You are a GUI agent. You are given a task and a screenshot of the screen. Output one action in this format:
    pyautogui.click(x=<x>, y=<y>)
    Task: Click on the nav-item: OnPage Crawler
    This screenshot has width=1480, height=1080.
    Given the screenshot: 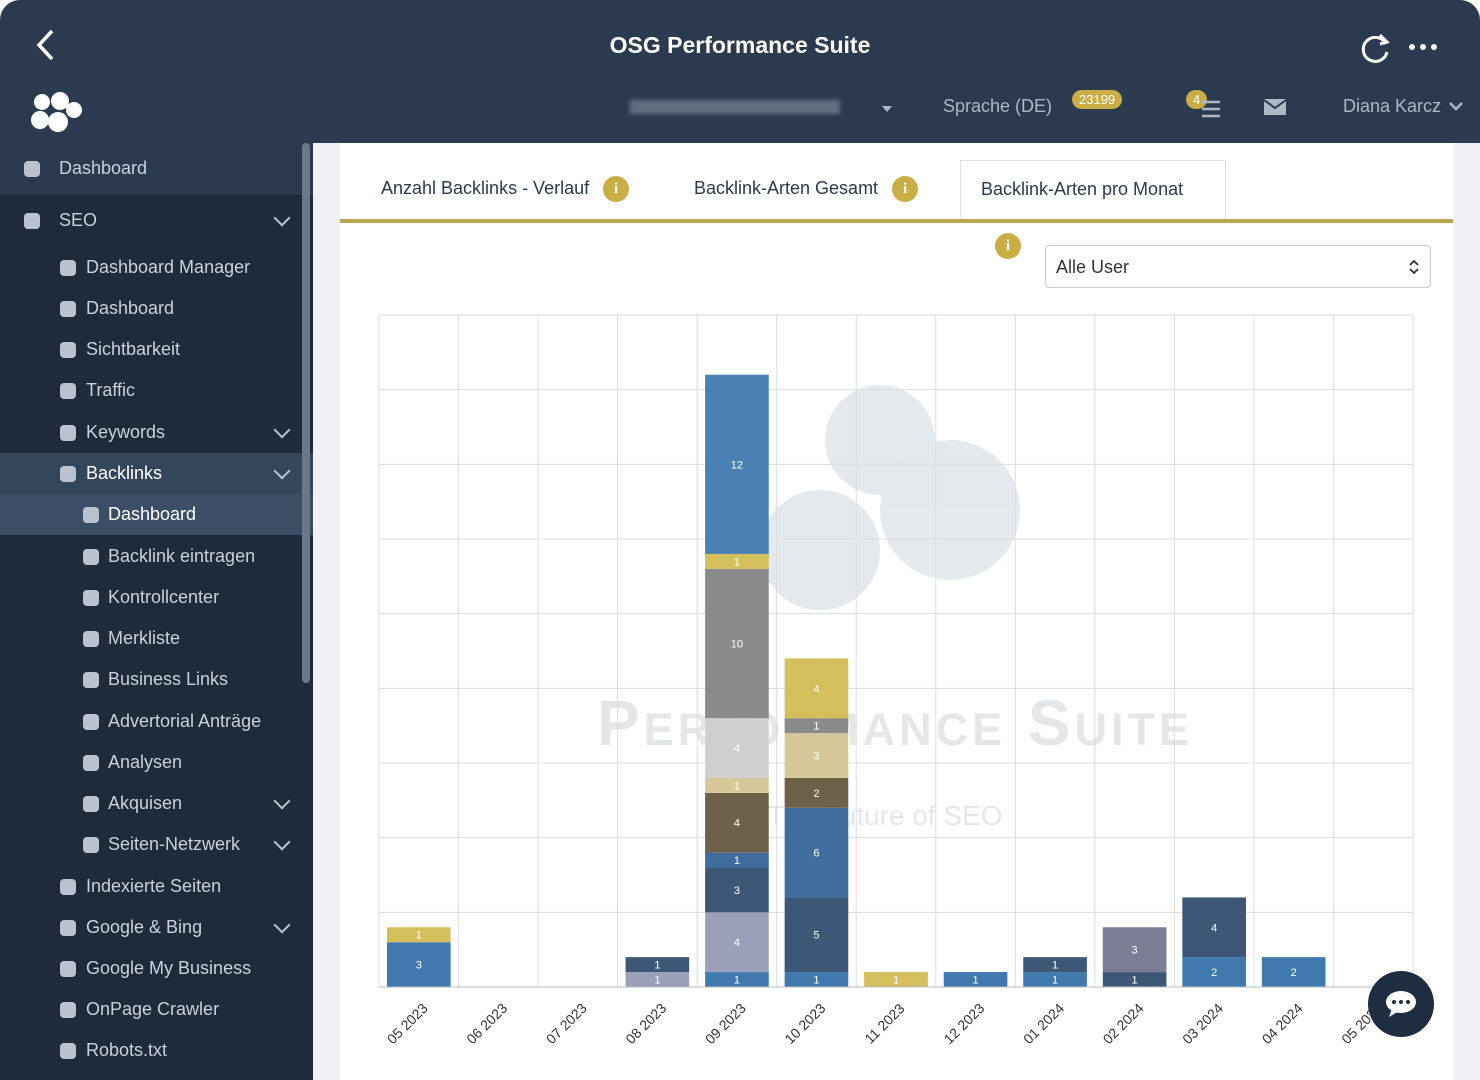 What is the action you would take?
    pyautogui.click(x=150, y=1009)
    